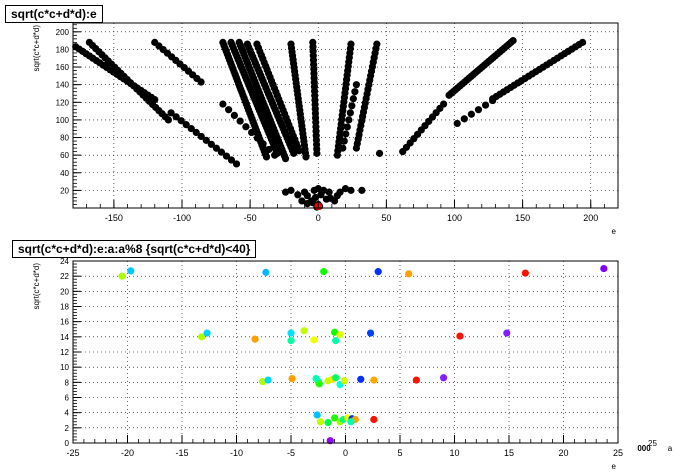  I want to click on y-tick-label: 24, so click(64, 261).